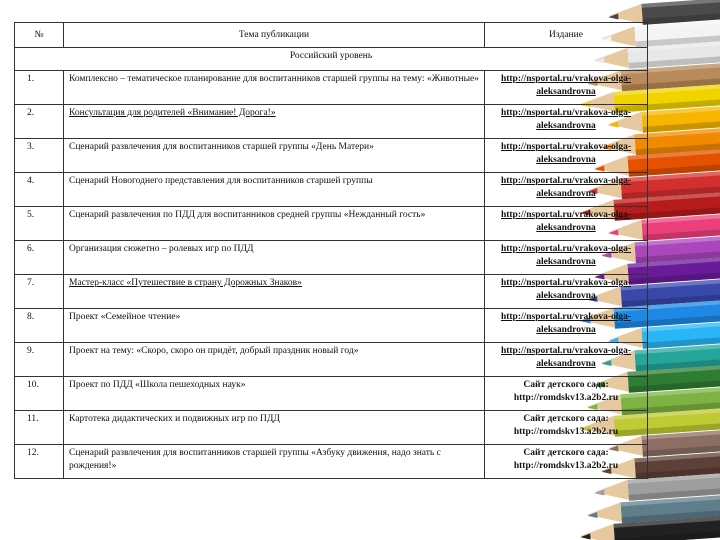 This screenshot has width=720, height=540. I want to click on table-header-row: № Тема публикации Издание, so click(331, 35).